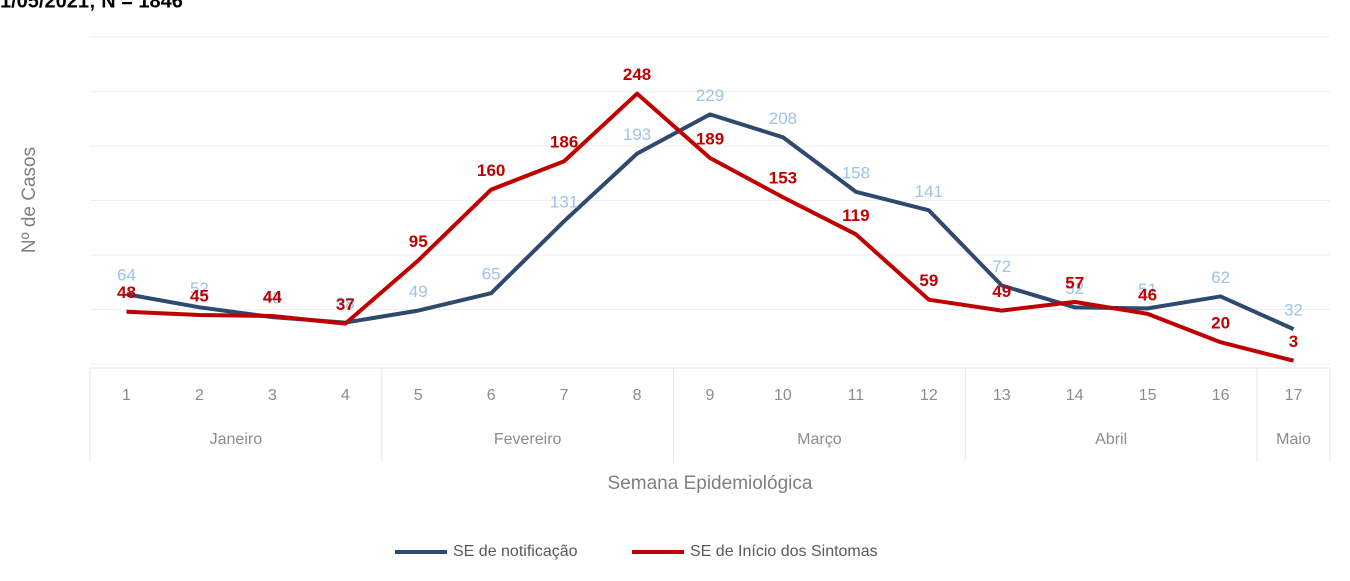 The height and width of the screenshot is (581, 1350). I want to click on data-label: 48, so click(126, 292).